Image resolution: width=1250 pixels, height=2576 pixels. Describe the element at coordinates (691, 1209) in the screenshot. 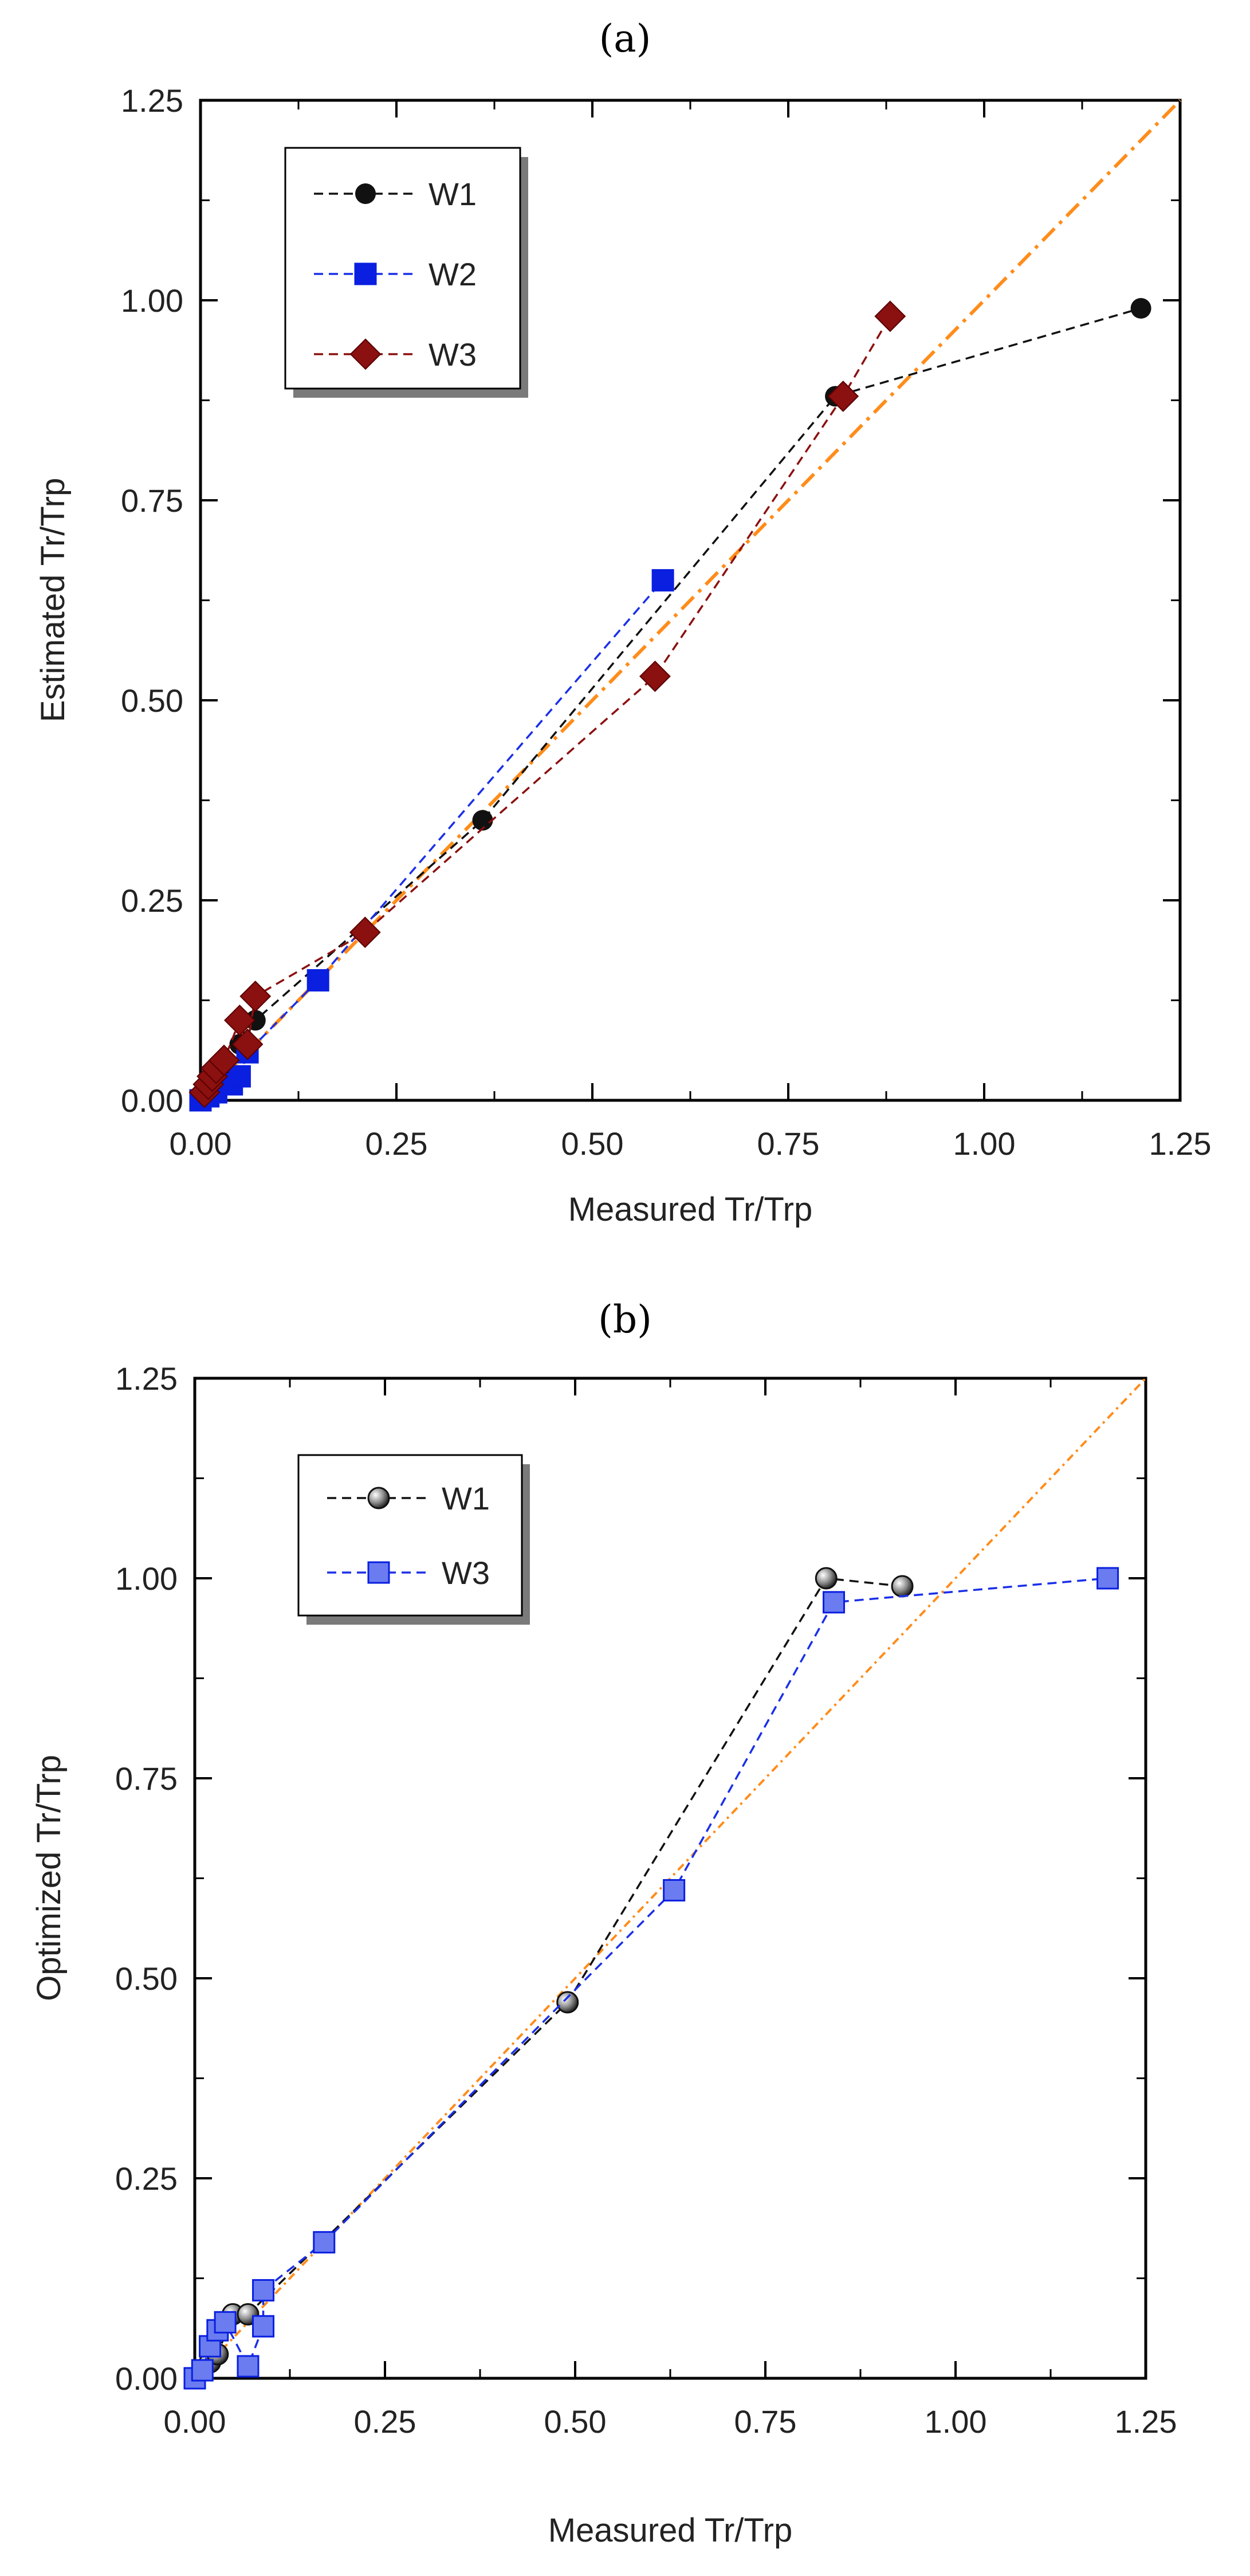

I see `x-axis-title-a: Measured Tr/Trp` at that location.